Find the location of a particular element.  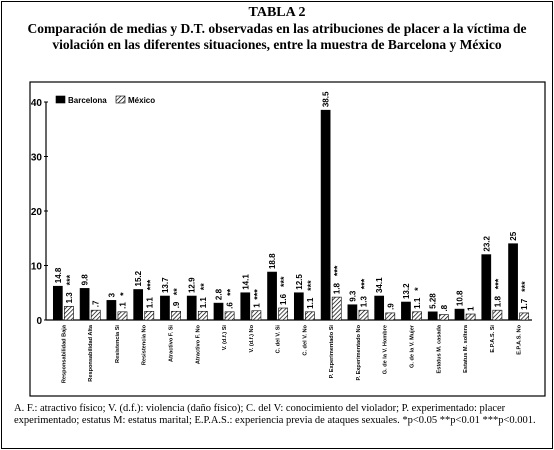

bar-label: 5.28 is located at coordinates (433, 301).